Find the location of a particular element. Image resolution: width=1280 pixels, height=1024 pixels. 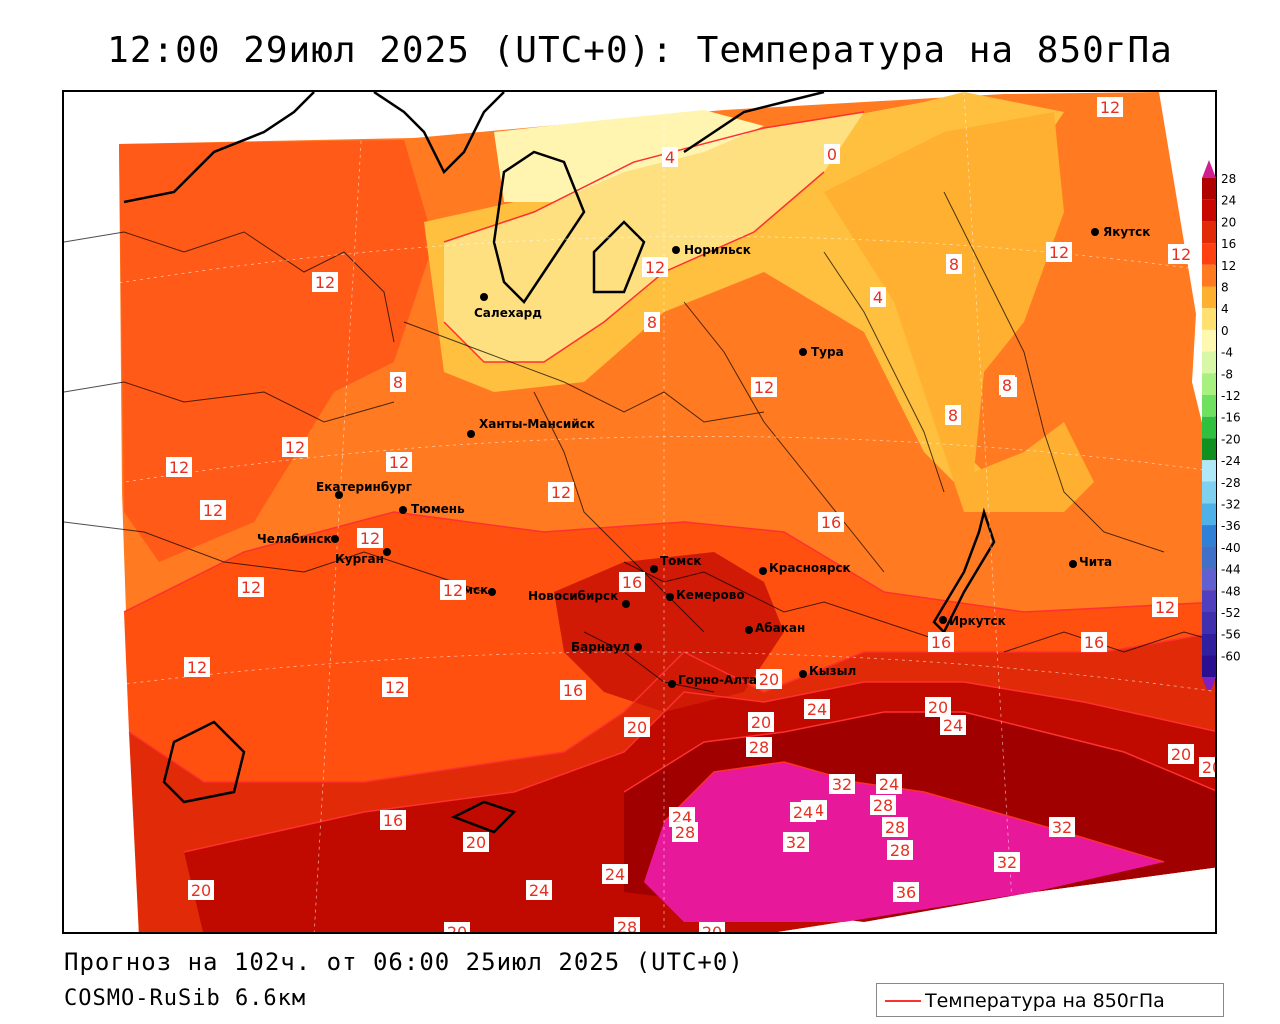

svg-text: Тюмень is located at coordinates (438, 509).